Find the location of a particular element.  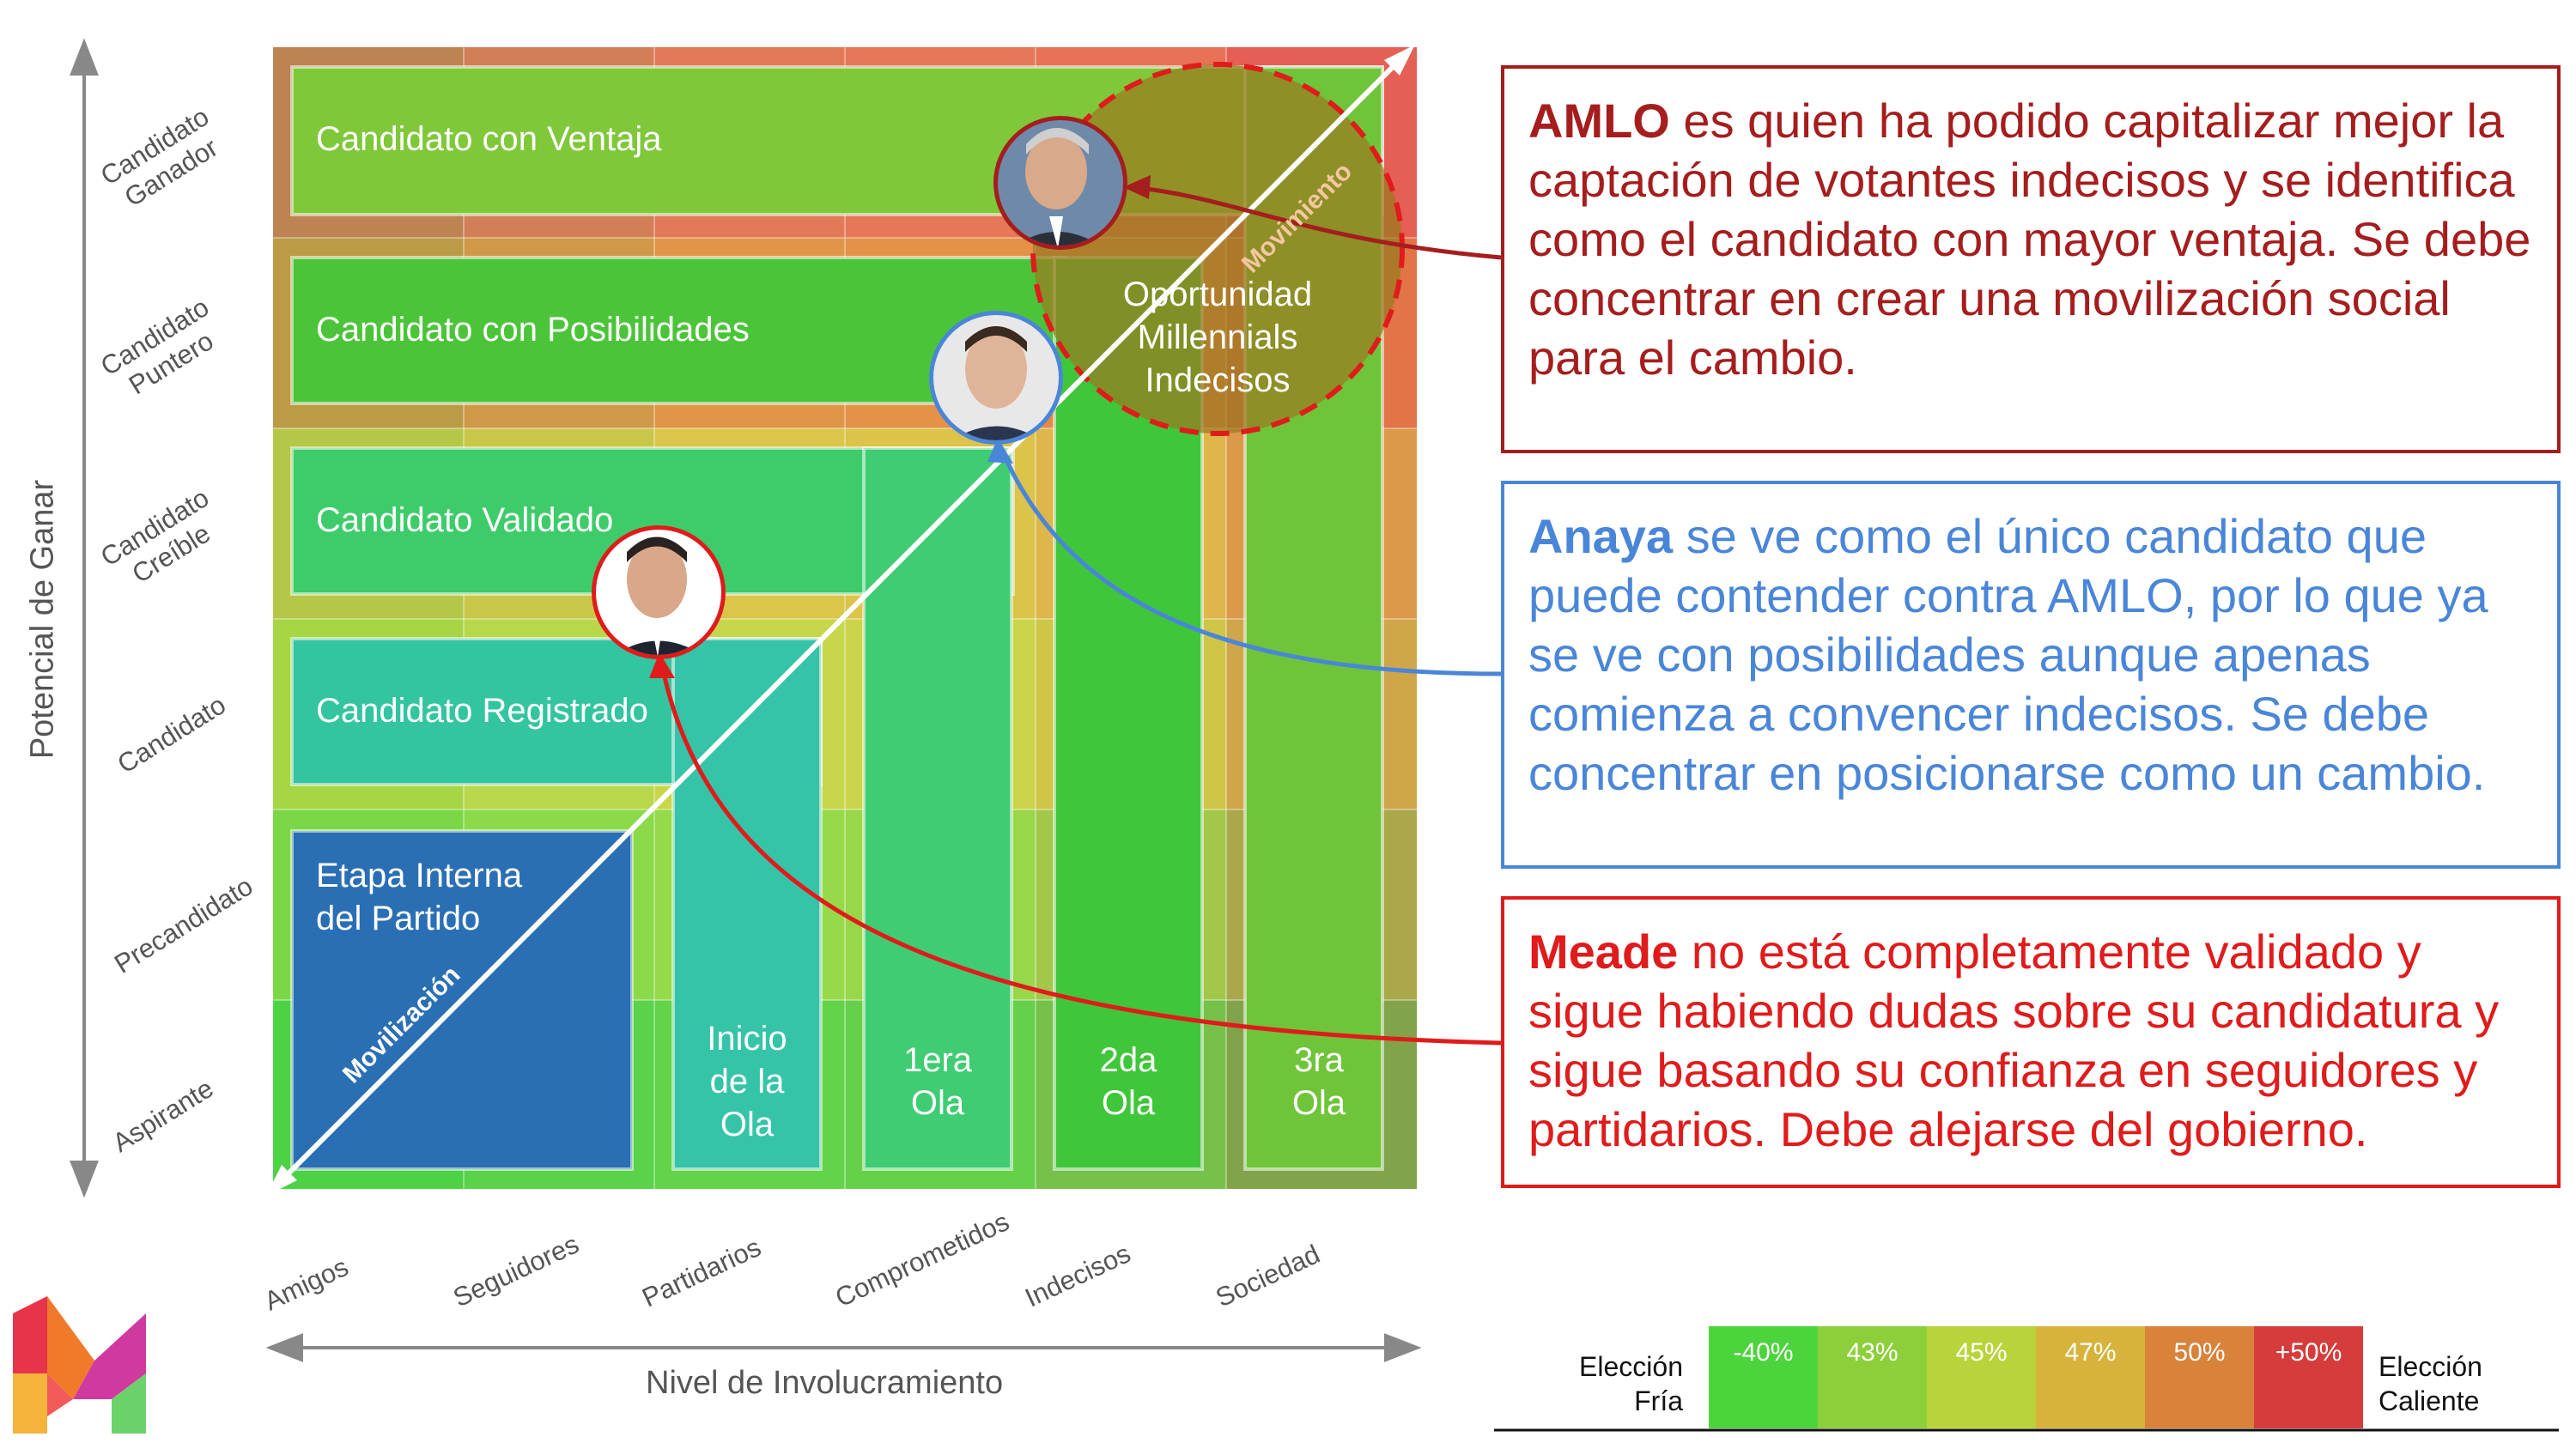

box-candidato-posibilidades: Candidato con Posibilidades is located at coordinates (533, 330).